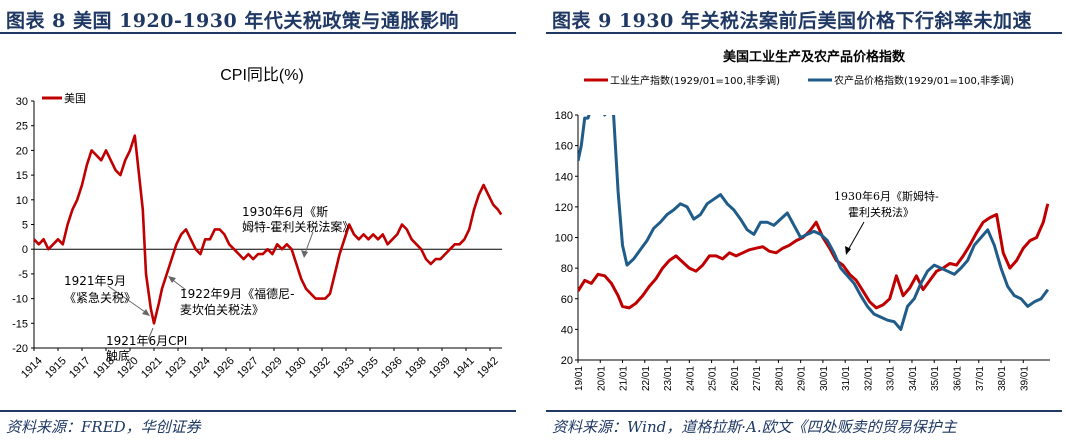 Image resolution: width=1066 pixels, height=445 pixels. What do you see at coordinates (1024, 378) in the screenshot?
I see `x-tick-label: 39/01` at bounding box center [1024, 378].